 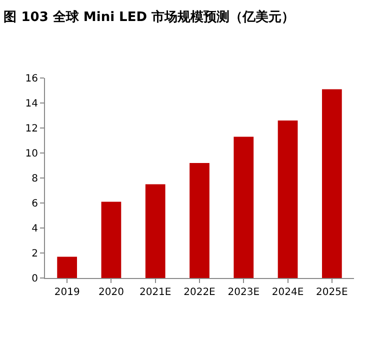 I want to click on y-tick-label: 10, so click(x=31, y=154).